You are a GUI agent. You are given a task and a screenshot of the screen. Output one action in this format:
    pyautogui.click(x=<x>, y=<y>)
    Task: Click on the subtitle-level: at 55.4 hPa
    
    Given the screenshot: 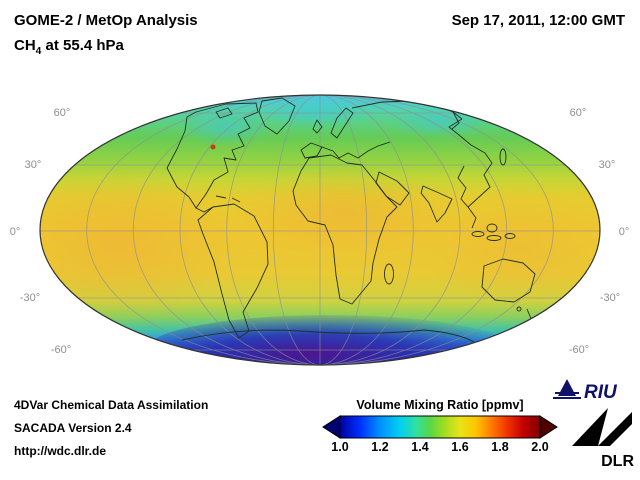 What is the action you would take?
    pyautogui.click(x=82, y=45)
    